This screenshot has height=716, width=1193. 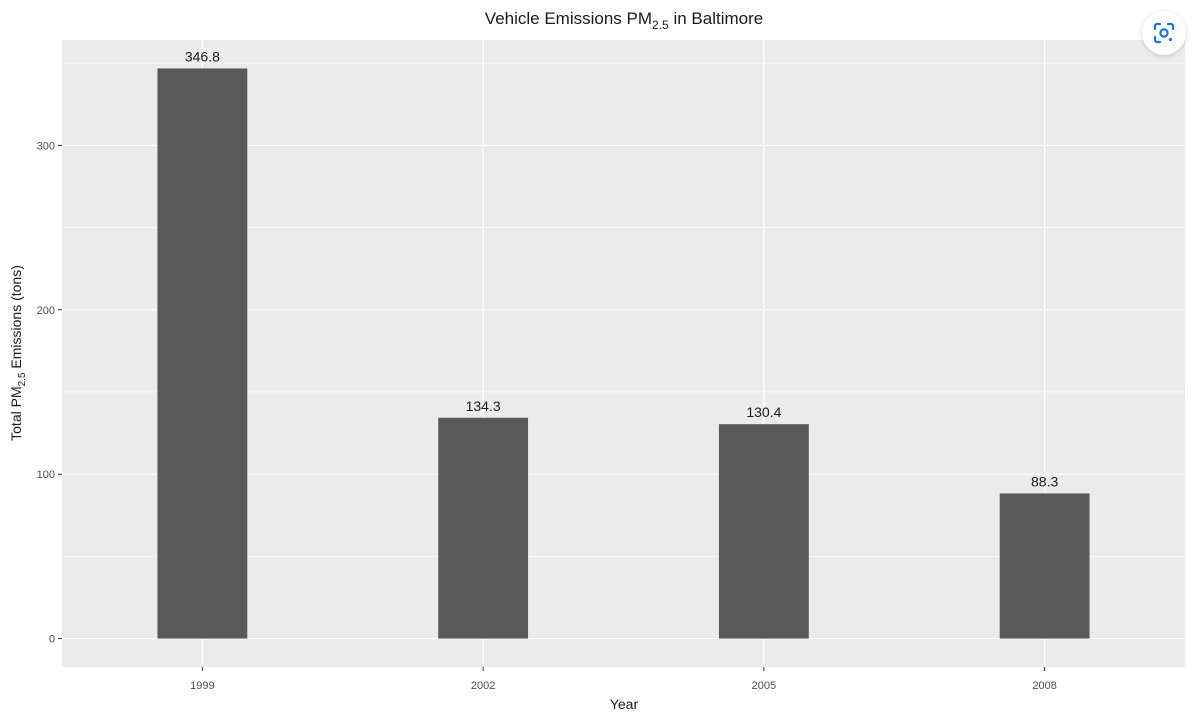 What do you see at coordinates (763, 531) in the screenshot?
I see `bar-2005` at bounding box center [763, 531].